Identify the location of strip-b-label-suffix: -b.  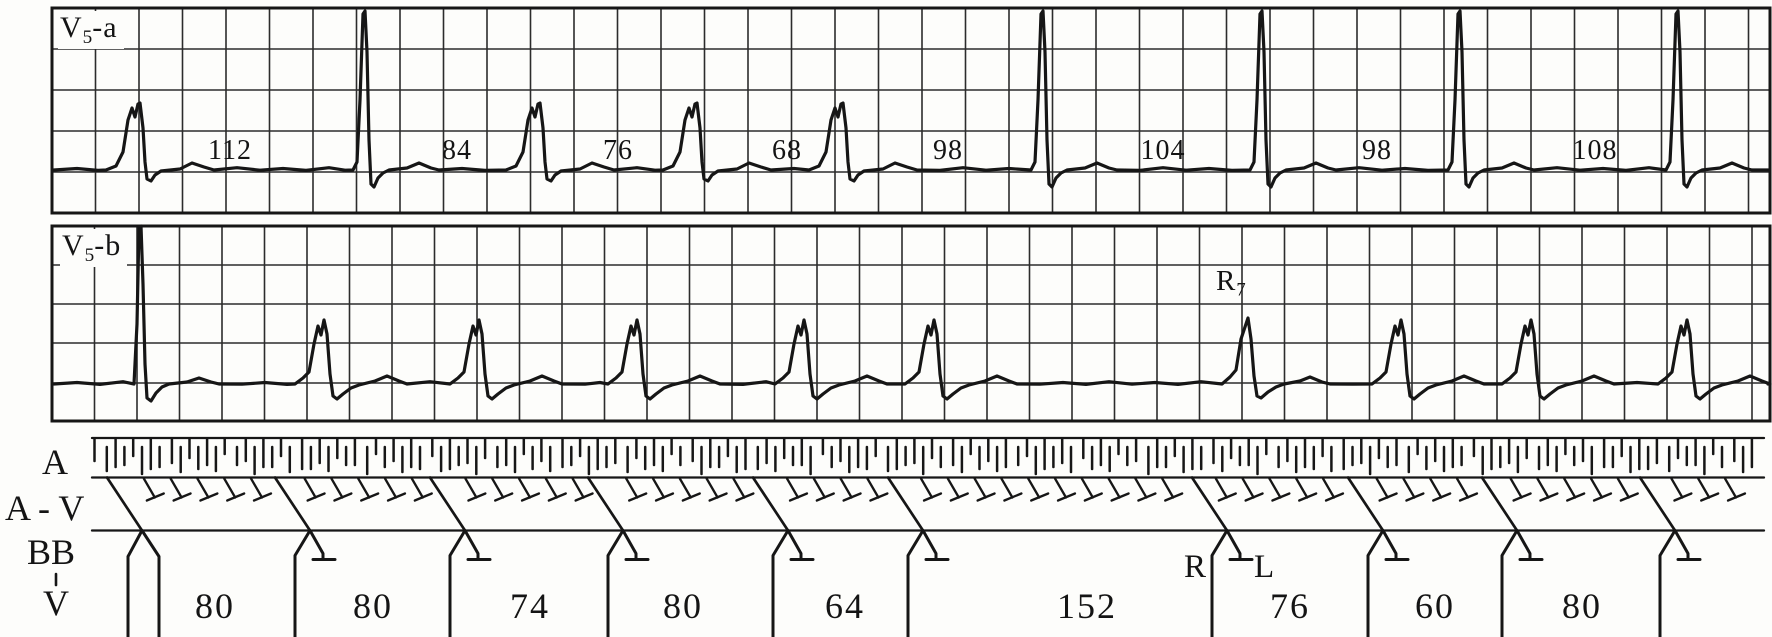
(108, 245).